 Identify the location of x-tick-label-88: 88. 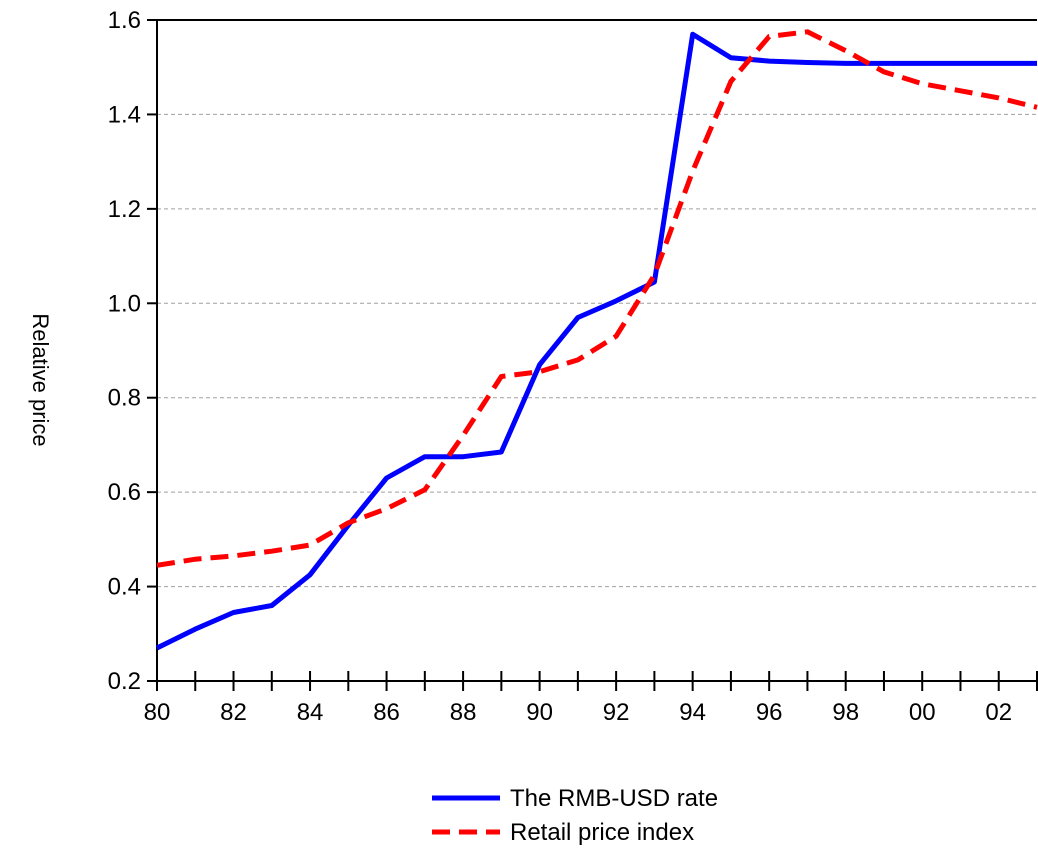
(463, 712).